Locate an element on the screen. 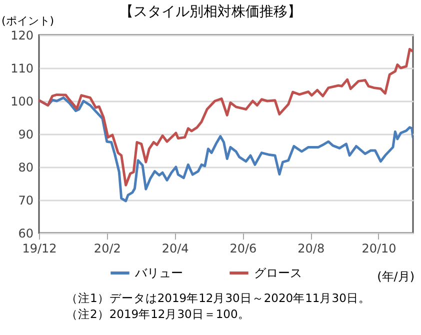 This screenshot has width=421, height=335. x-tick-label: 20/4 is located at coordinates (175, 249).